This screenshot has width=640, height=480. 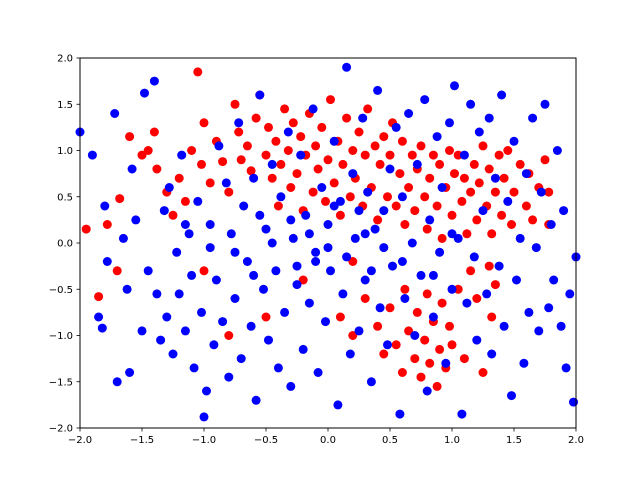 I want to click on y-tick-label: 0.5, so click(x=65, y=197).